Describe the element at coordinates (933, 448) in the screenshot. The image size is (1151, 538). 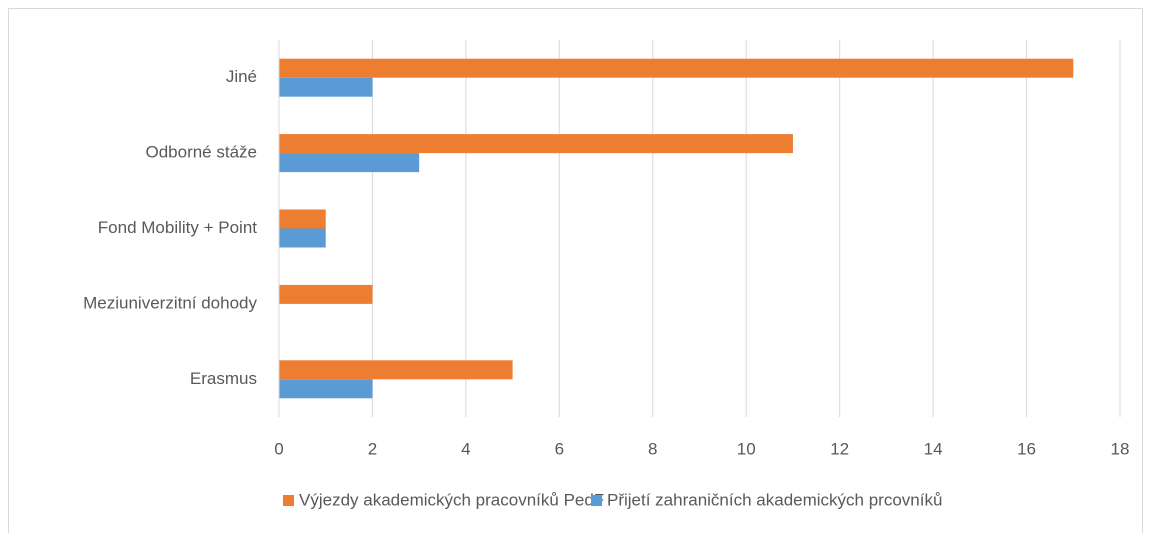
I see `x-tick-label: 14` at that location.